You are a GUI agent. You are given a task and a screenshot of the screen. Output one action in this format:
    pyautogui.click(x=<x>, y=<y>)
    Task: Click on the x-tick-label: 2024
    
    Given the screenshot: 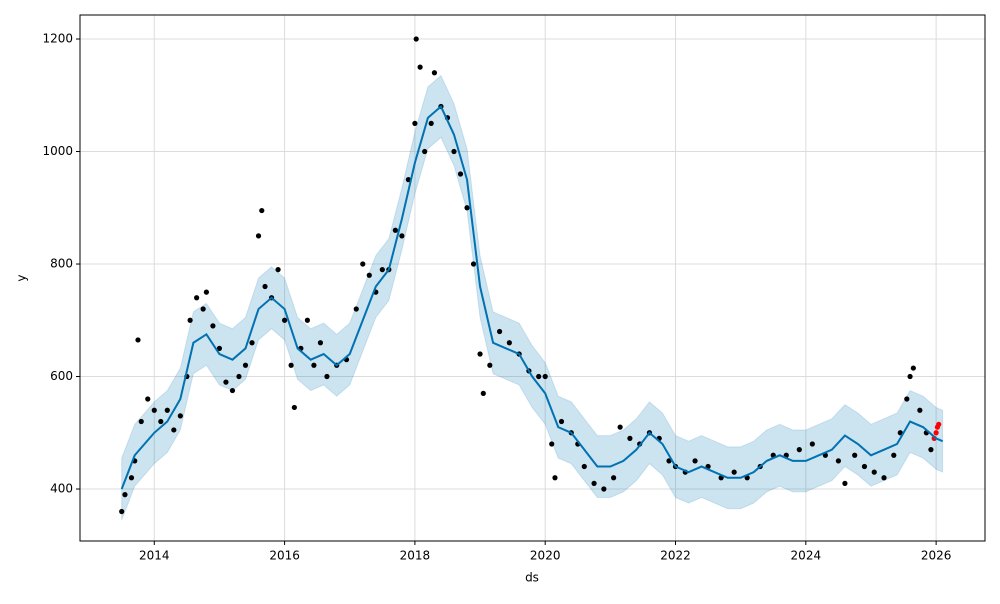 What is the action you would take?
    pyautogui.click(x=806, y=556)
    